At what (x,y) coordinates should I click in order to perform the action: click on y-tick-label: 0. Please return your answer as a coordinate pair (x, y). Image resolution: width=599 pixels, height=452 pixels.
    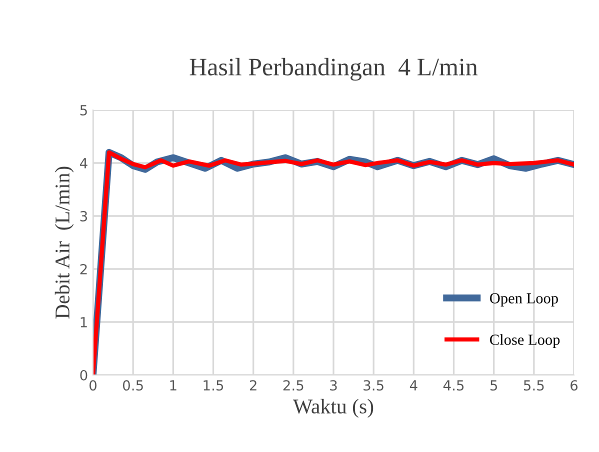
    Looking at the image, I should click on (84, 375).